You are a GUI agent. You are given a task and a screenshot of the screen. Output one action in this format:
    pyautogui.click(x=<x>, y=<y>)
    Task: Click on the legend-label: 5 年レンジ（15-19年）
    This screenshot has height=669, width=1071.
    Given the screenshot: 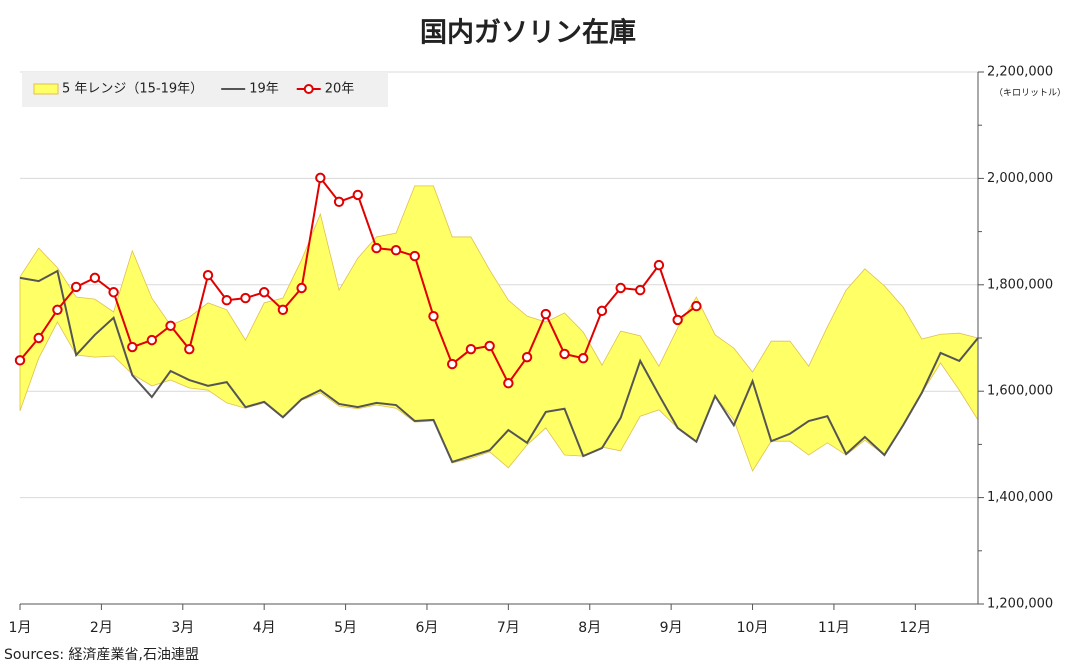 What is the action you would take?
    pyautogui.click(x=132, y=89)
    